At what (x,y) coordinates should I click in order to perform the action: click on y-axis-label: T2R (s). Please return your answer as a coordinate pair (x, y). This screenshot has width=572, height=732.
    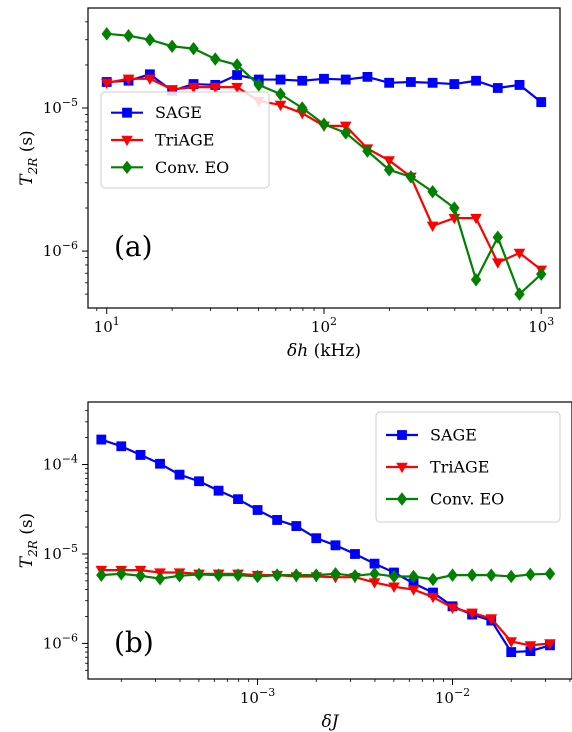
    Looking at the image, I should click on (28, 157).